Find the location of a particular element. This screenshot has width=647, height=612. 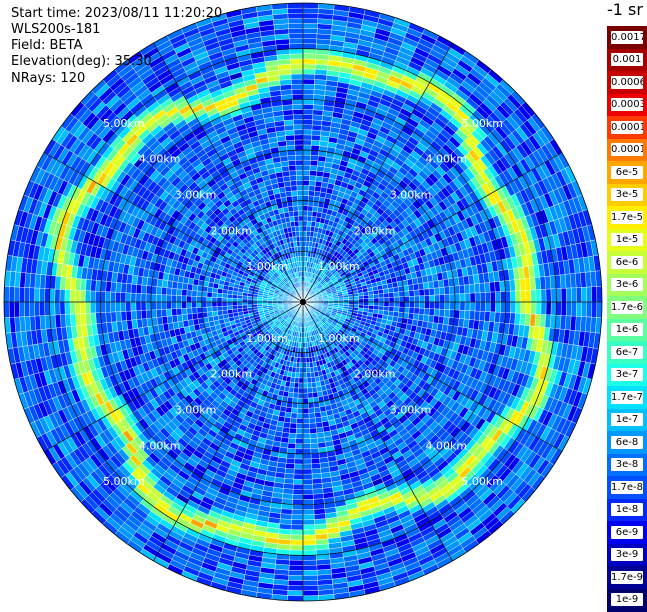

colorbar-cell: 1e-8 is located at coordinates (627, 510).